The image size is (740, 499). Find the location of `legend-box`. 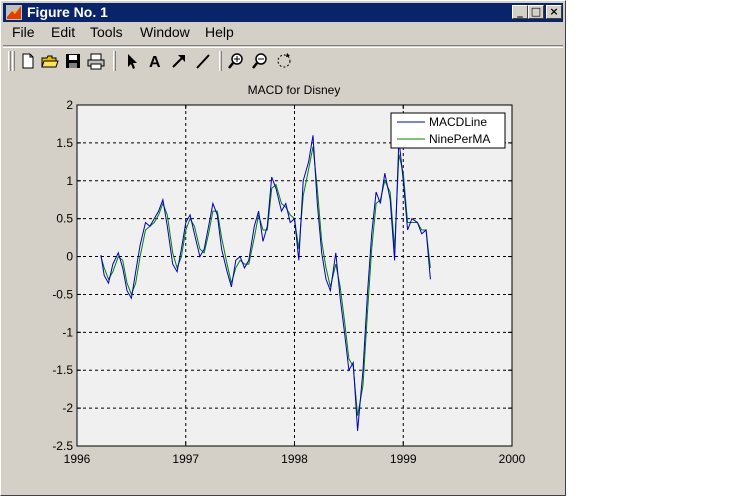

legend-box is located at coordinates (448, 130).